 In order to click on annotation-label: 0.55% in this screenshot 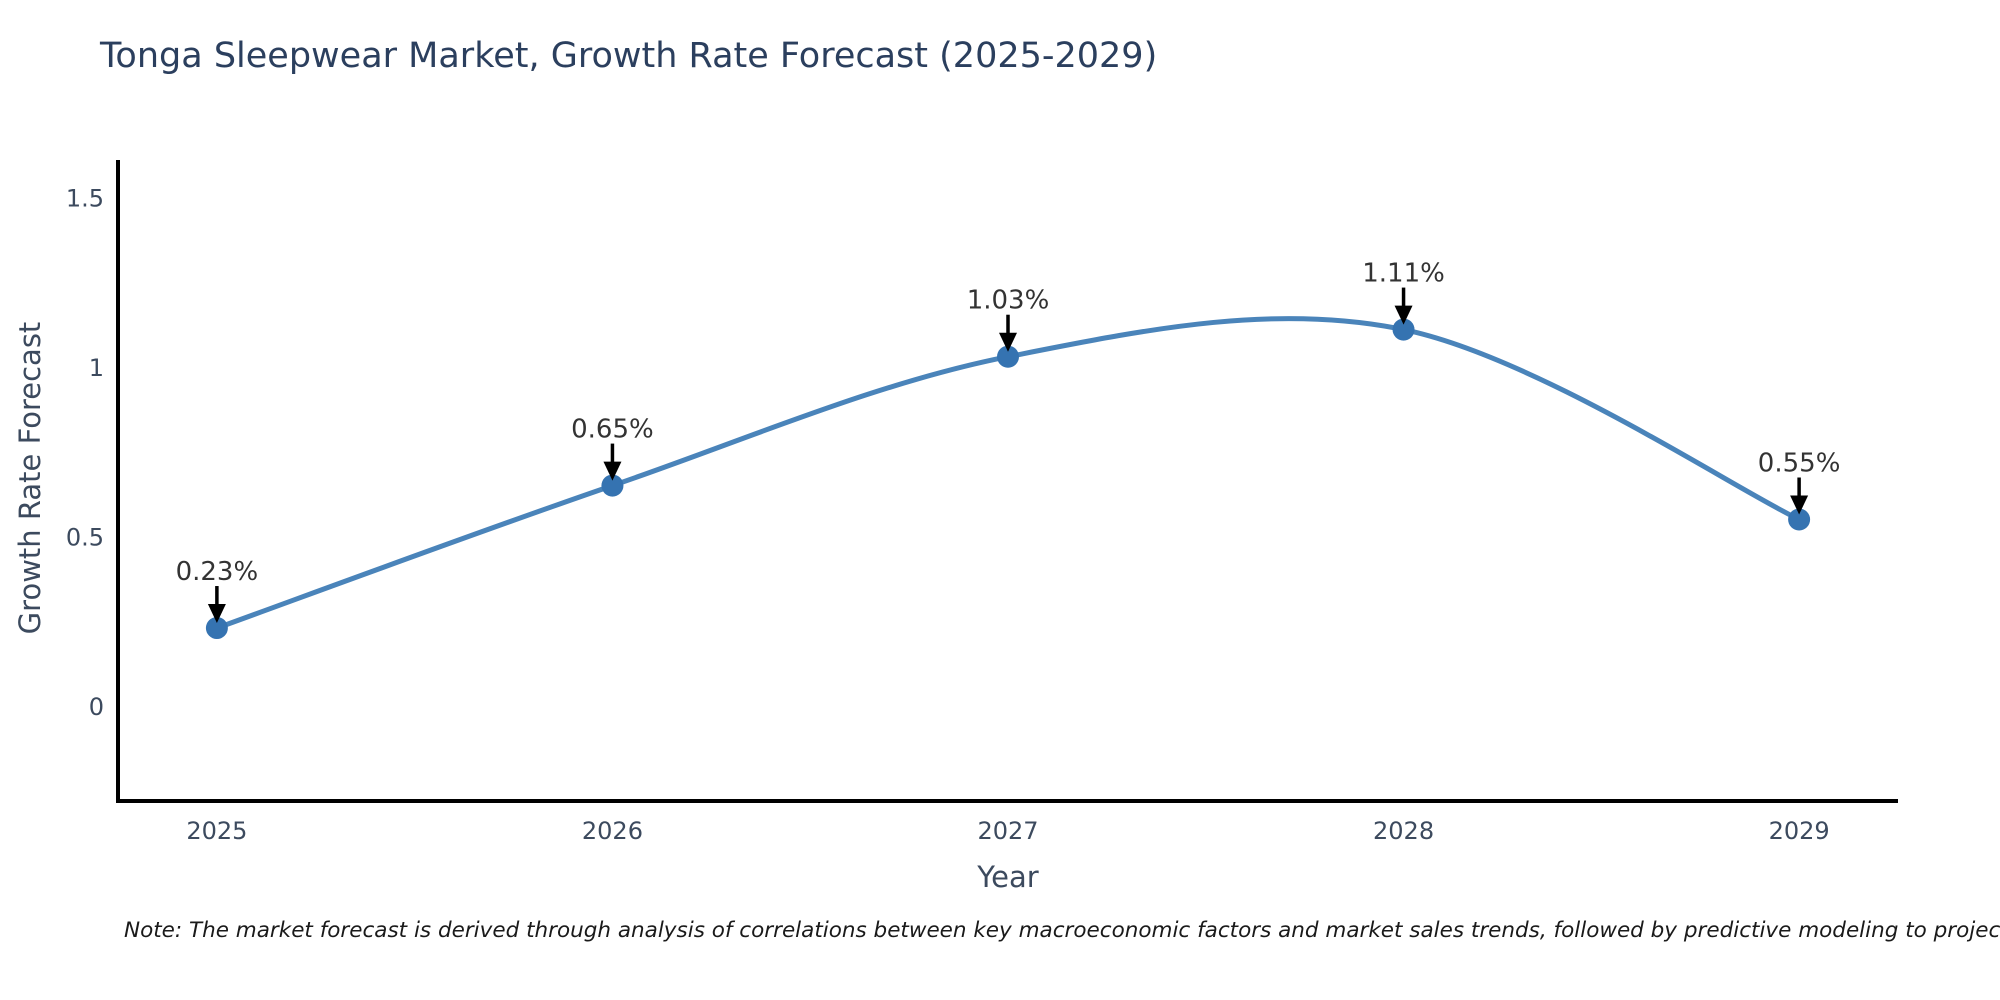, I will do `click(1799, 464)`.